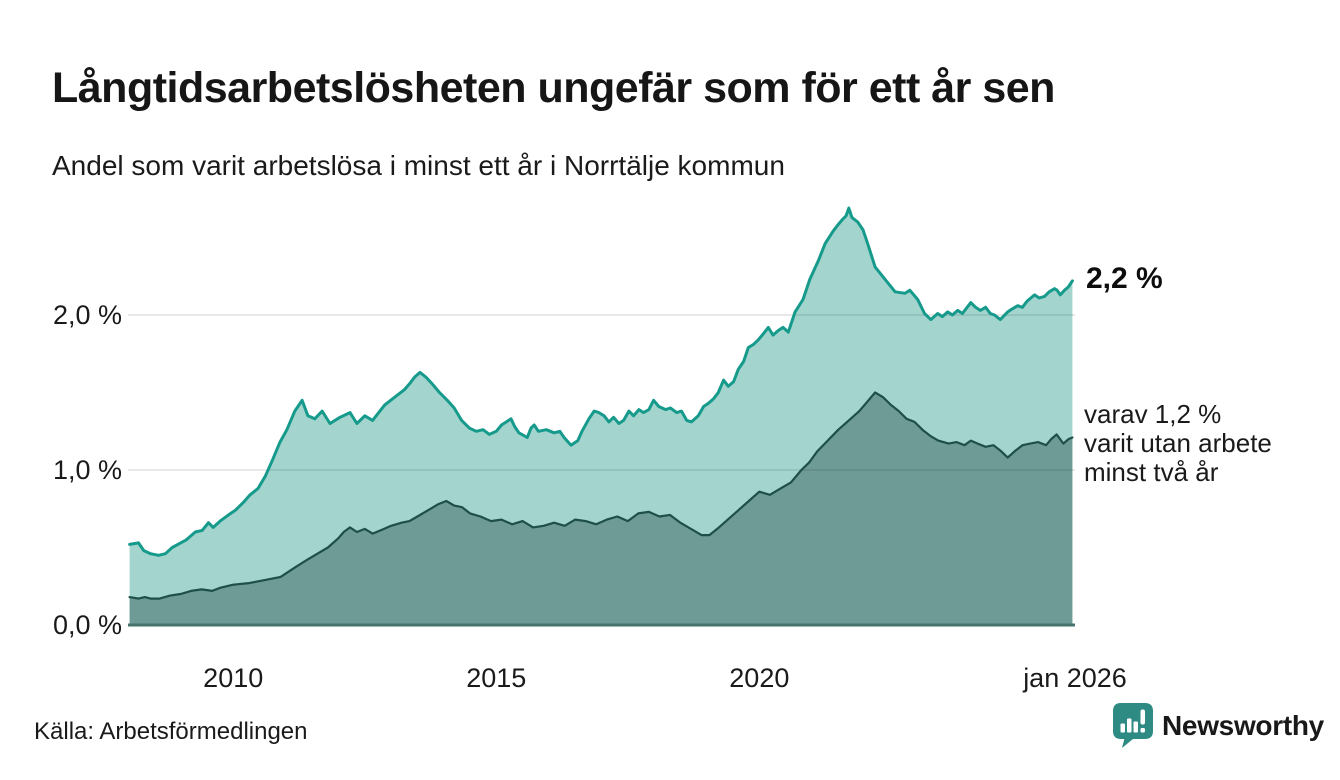 The width and height of the screenshot is (1340, 780). What do you see at coordinates (759, 678) in the screenshot?
I see `x-tick-label-2020: 2020` at bounding box center [759, 678].